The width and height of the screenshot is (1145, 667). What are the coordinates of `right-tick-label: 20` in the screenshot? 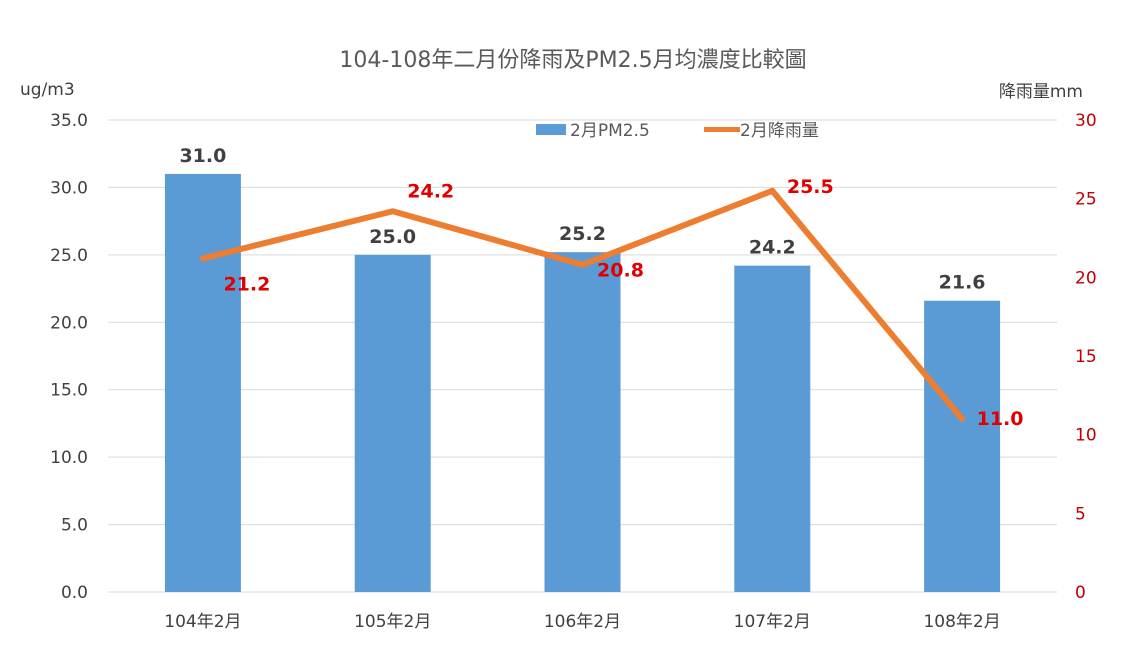 It's located at (1086, 278).